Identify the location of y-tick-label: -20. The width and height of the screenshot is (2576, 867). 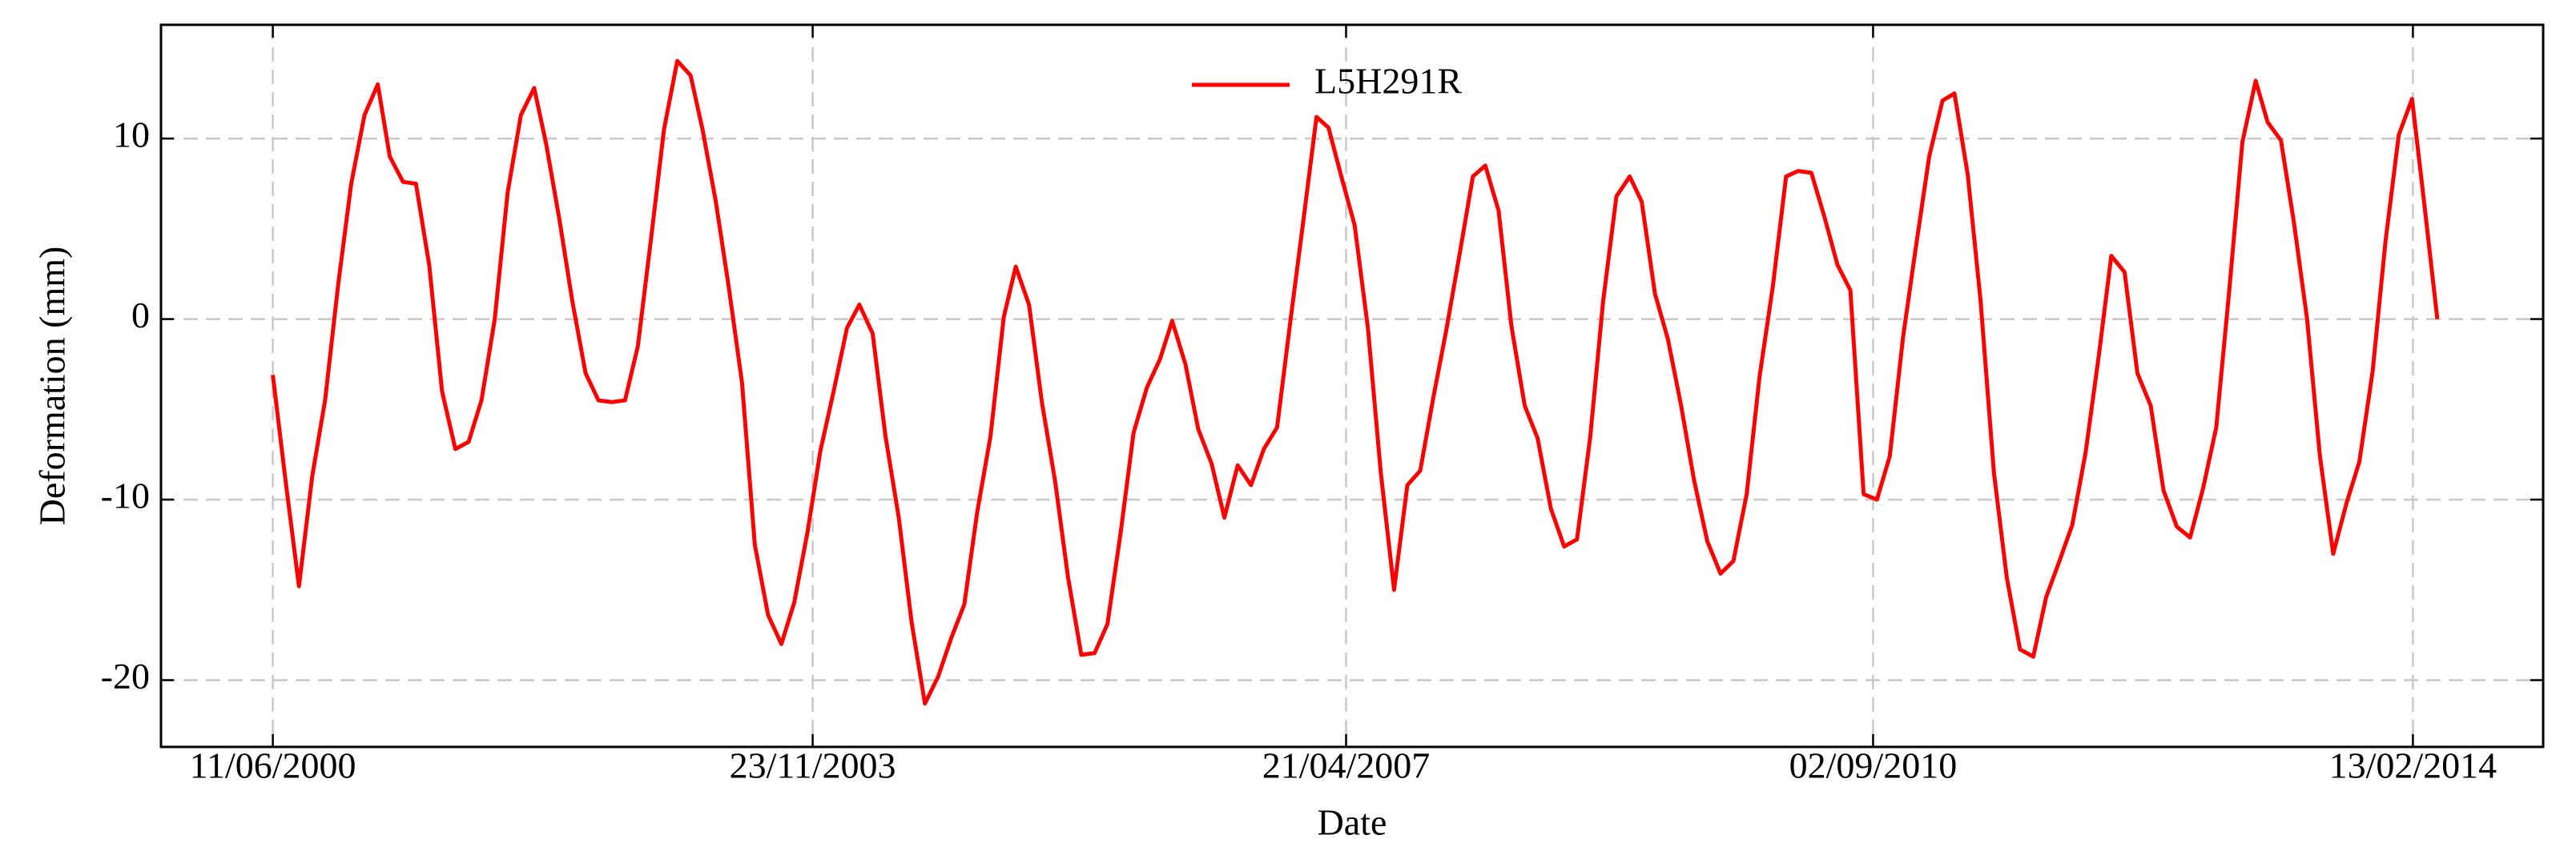
(126, 676).